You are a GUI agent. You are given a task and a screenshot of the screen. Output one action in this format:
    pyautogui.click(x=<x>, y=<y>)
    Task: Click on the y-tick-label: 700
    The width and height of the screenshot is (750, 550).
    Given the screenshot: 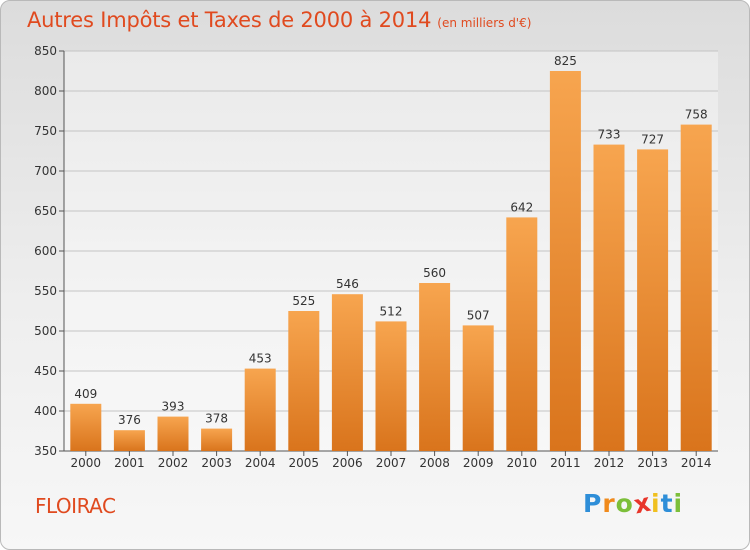 What is the action you would take?
    pyautogui.click(x=45, y=171)
    